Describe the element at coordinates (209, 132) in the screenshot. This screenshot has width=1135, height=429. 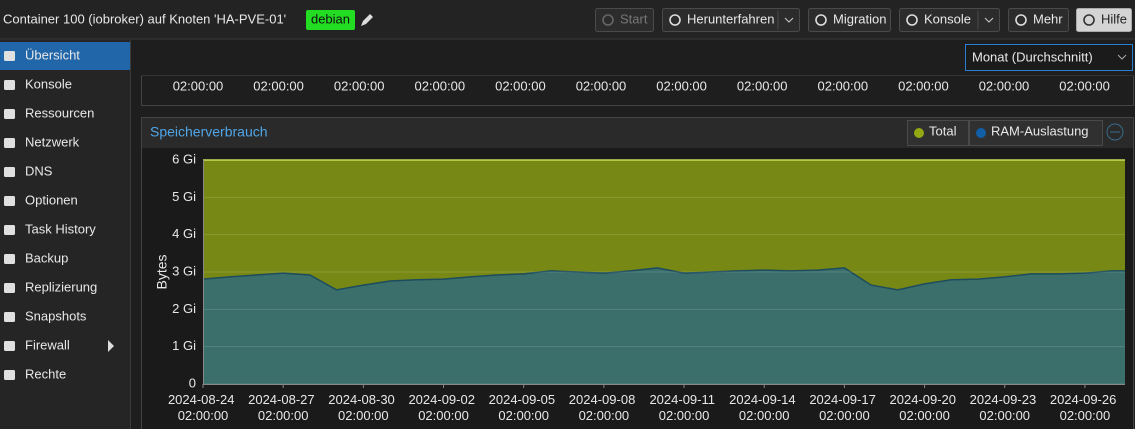
I see `chart-title: Speicherverbrauch` at that location.